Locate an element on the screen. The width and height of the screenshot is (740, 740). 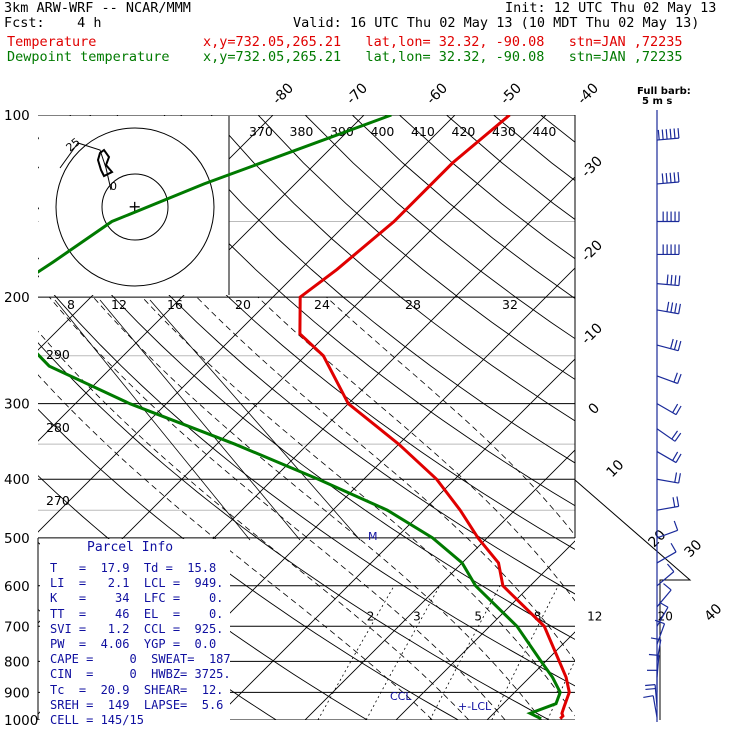
parcel-info-title: Parcel Info is located at coordinates (130, 547).